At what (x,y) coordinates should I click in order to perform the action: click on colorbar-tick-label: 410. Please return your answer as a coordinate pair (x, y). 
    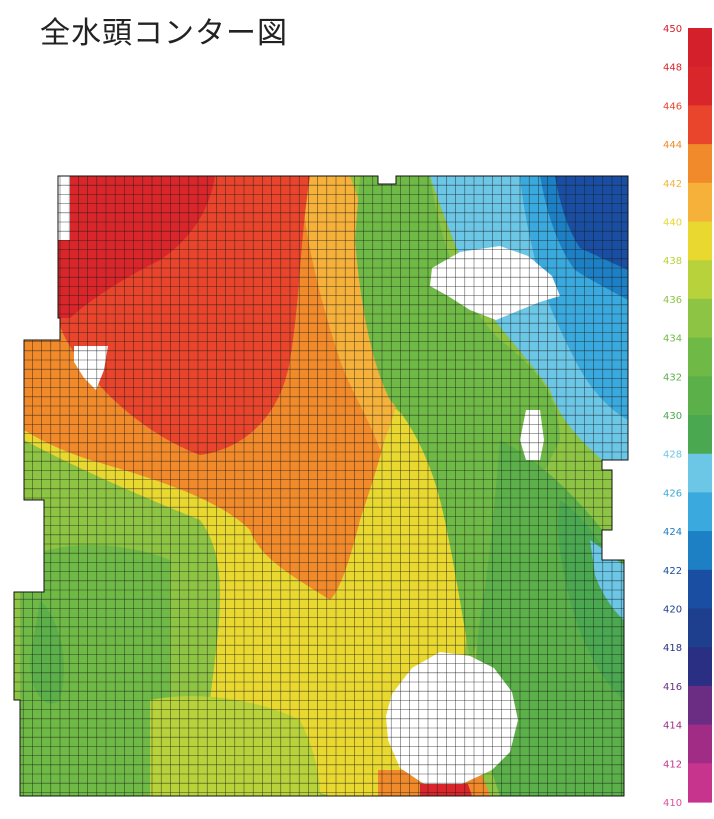
    Looking at the image, I should click on (672, 803).